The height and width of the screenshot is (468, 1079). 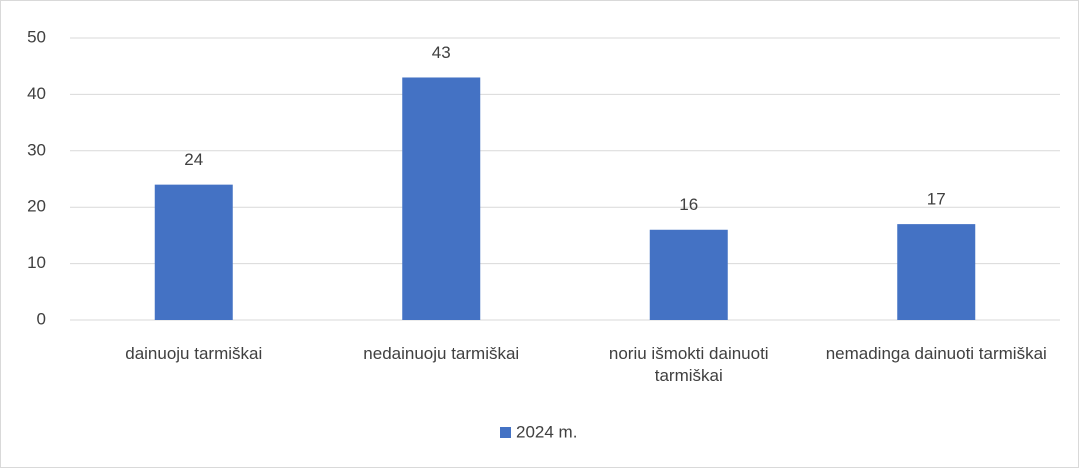 What do you see at coordinates (688, 364) in the screenshot?
I see `x-tick-label: noriu išmokti dainuoti tarmiškai` at bounding box center [688, 364].